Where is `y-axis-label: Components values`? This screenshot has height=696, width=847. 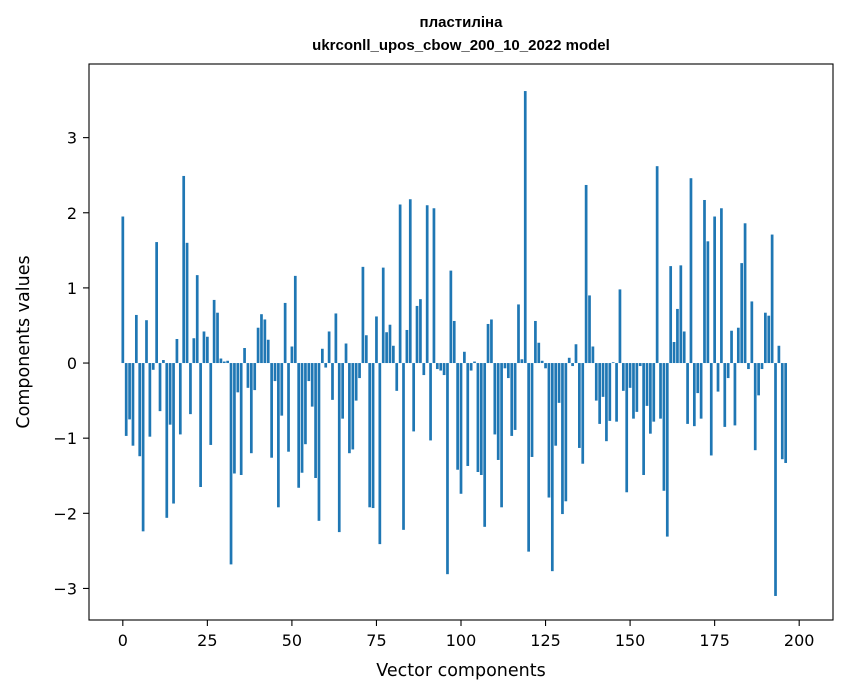 y-axis-label: Components values is located at coordinates (24, 341).